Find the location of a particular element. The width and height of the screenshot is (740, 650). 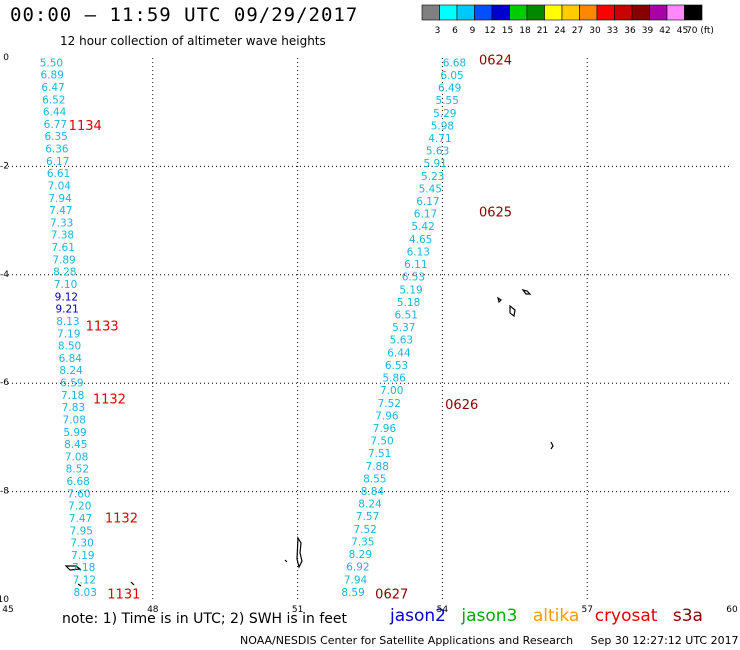

wave-height-label: 4.71 is located at coordinates (439, 139).